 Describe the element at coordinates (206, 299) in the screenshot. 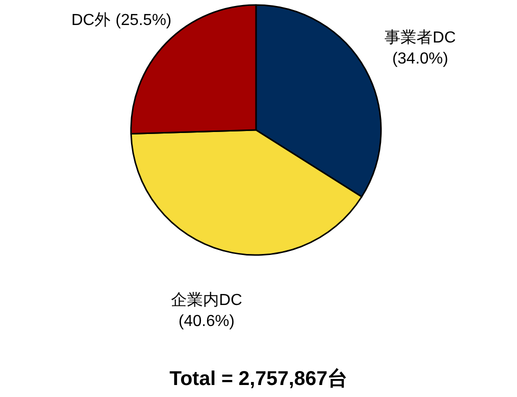

I see `slice-label: 企業内DC` at that location.